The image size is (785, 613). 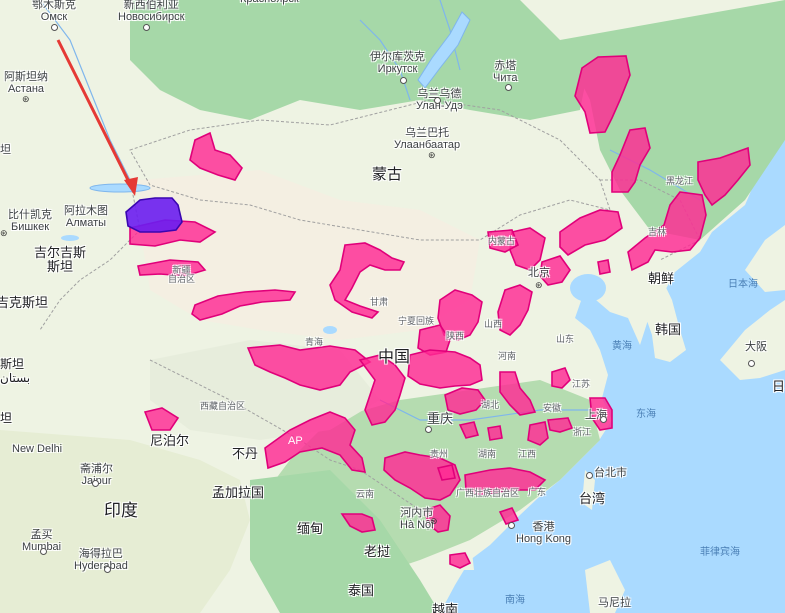 What do you see at coordinates (330, 330) in the screenshot?
I see `qinghai-lake` at bounding box center [330, 330].